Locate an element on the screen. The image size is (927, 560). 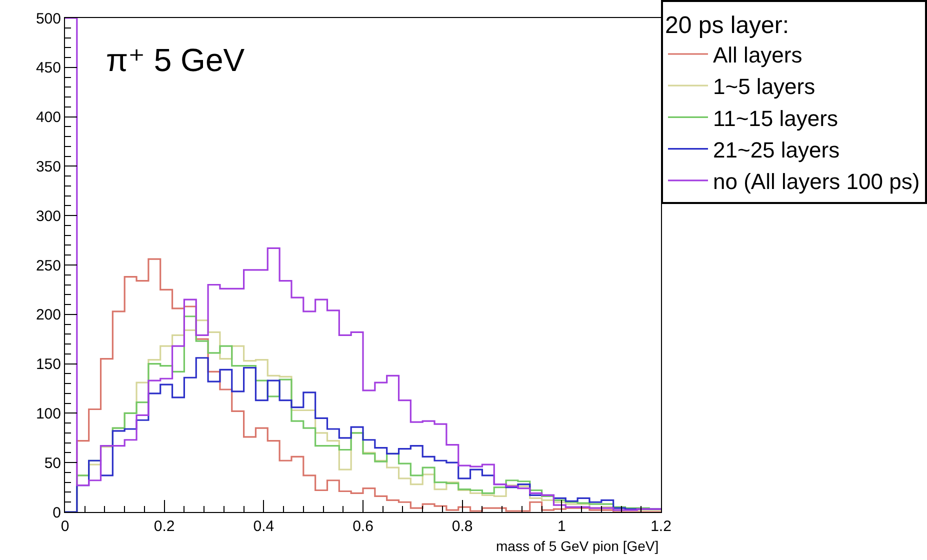
legend-label: no (All layers 100 ps) is located at coordinates (816, 181).